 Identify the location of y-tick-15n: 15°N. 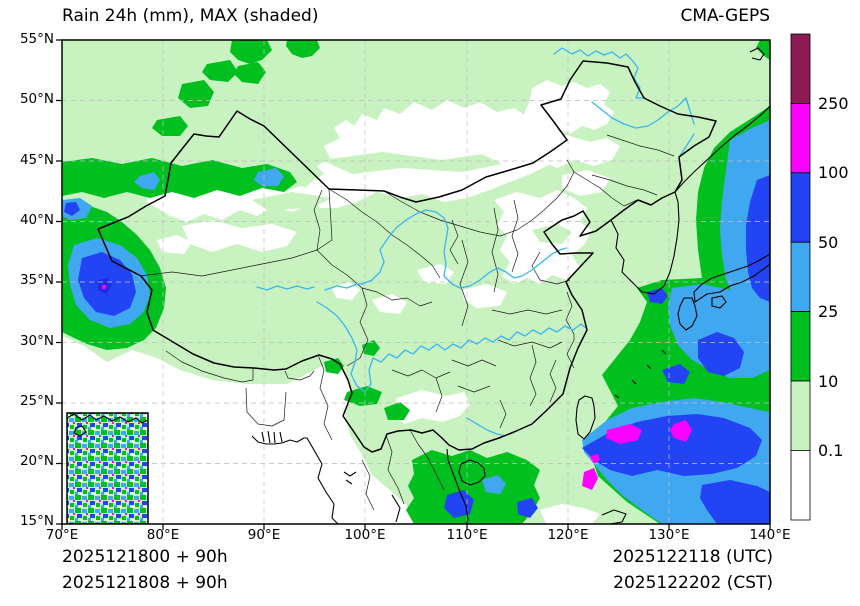
(36, 521).